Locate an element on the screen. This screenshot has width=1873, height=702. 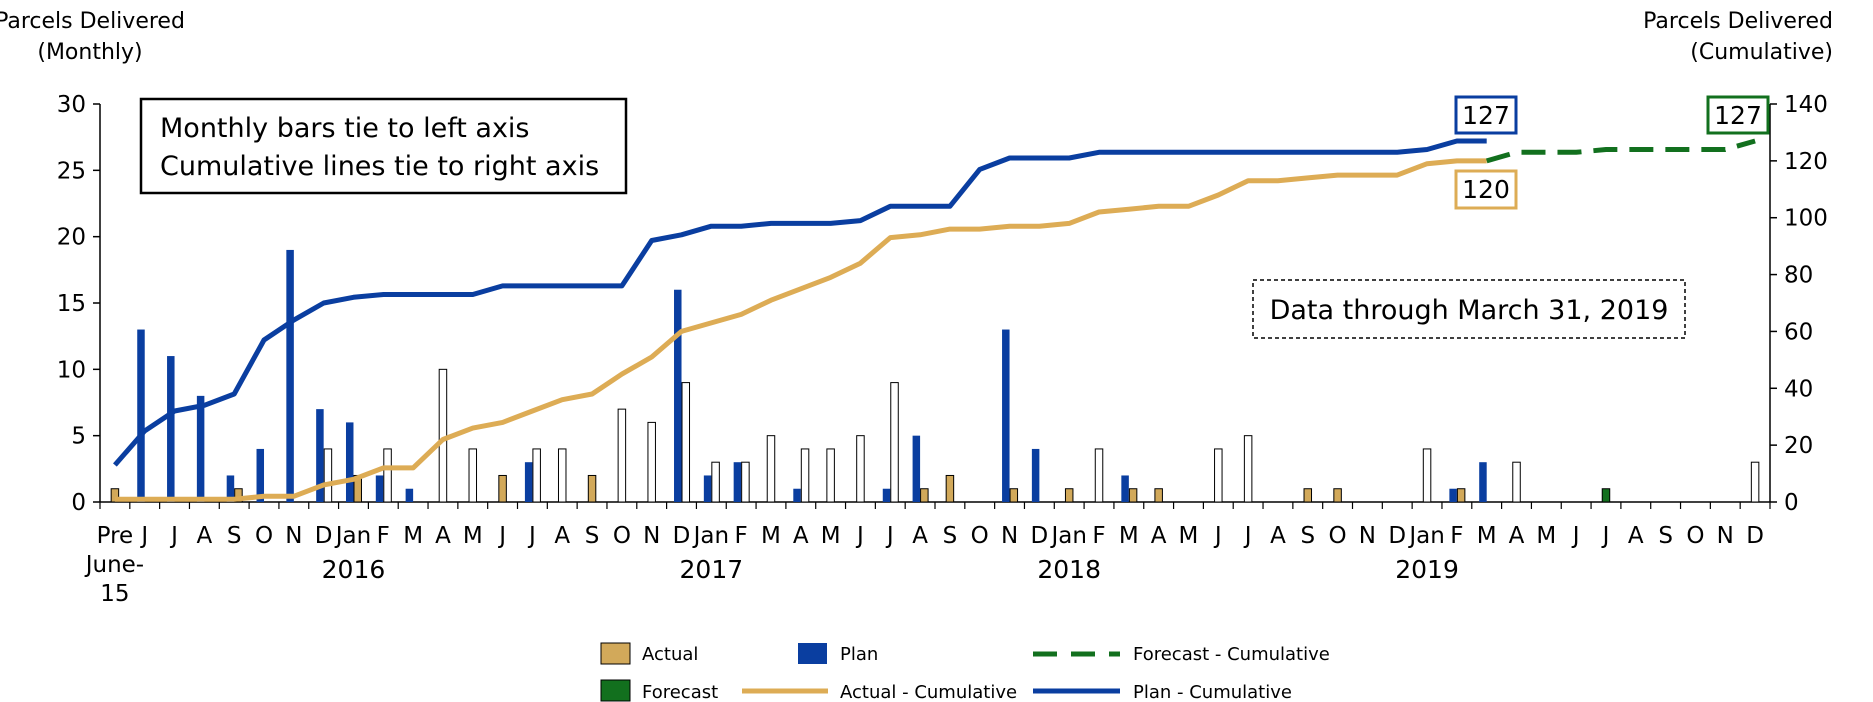
year-label: 2018 is located at coordinates (1069, 569).